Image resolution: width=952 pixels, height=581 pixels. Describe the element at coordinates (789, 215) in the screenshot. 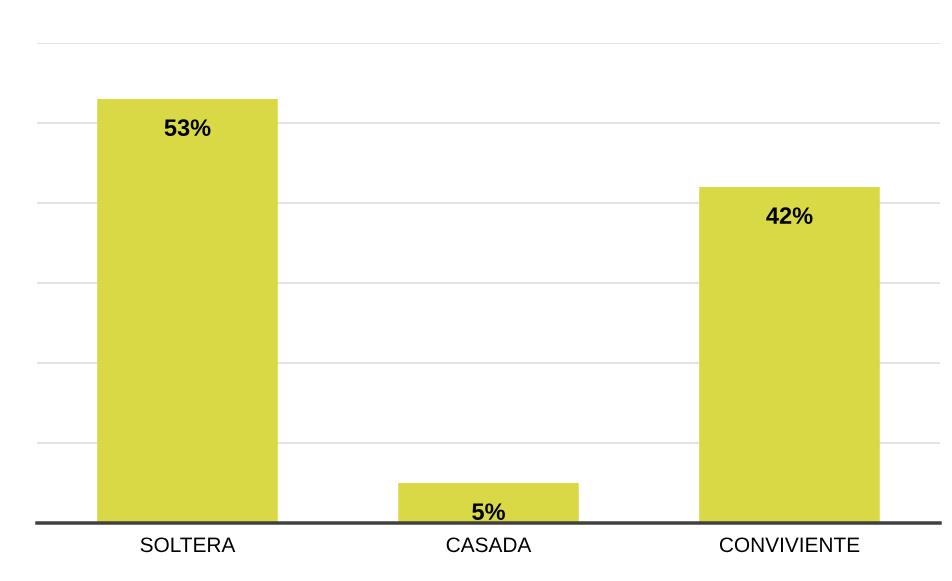

I see `data-label: 42%` at that location.